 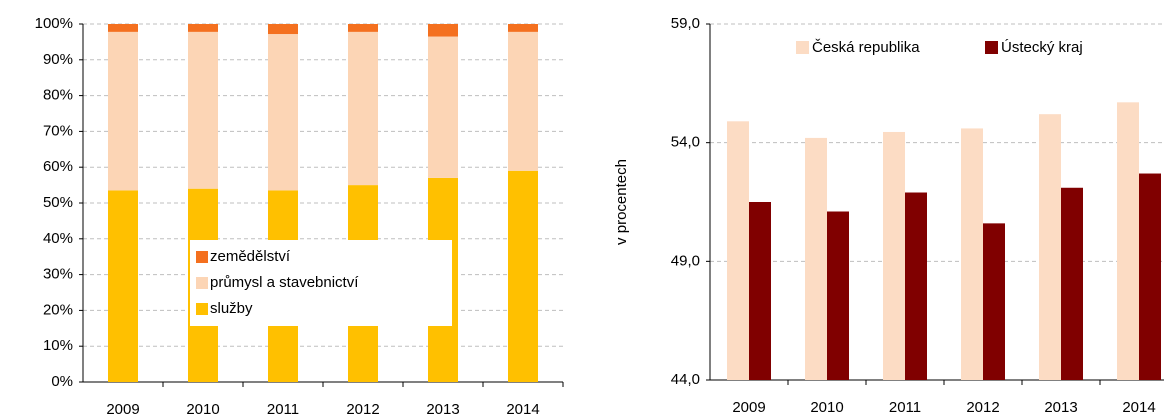 I want to click on y-tick-label: 10%, so click(x=58, y=345).